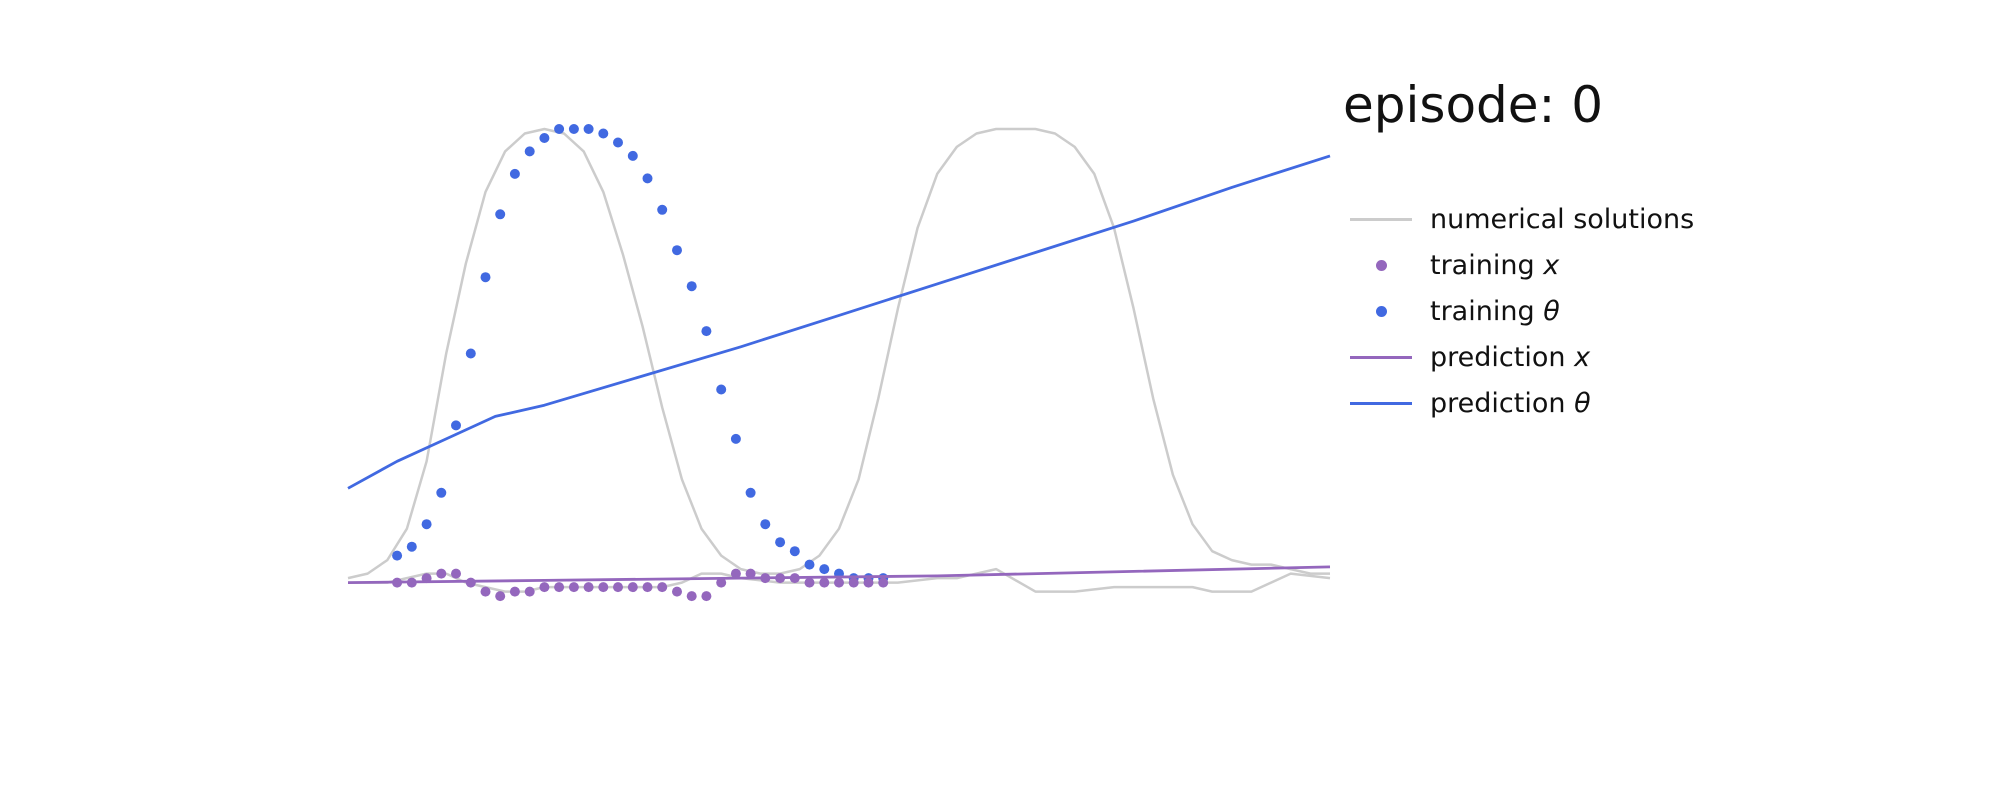 The image size is (2000, 800). I want to click on legend-label-text: numerical solutions, so click(1562, 219).